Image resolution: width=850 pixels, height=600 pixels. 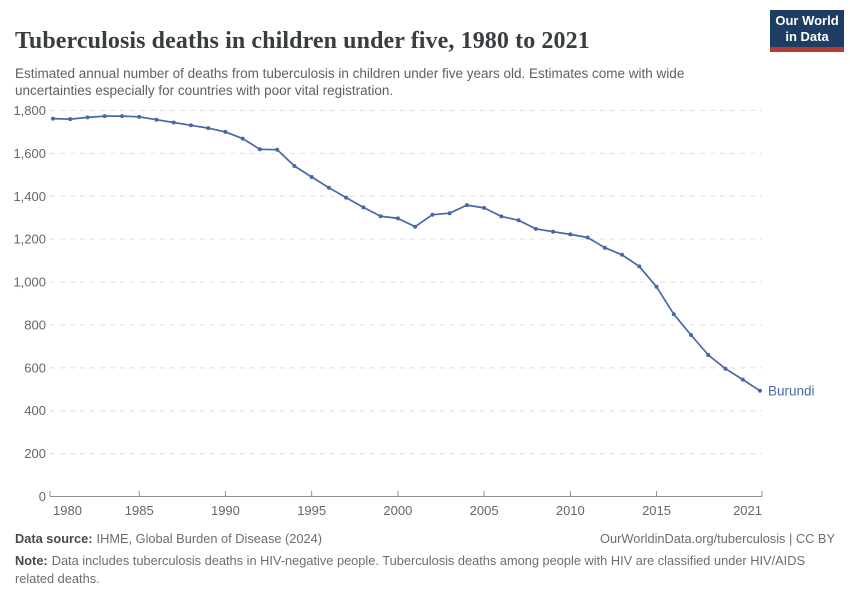 I want to click on series-end-label-burundi: Burundi, so click(x=791, y=390).